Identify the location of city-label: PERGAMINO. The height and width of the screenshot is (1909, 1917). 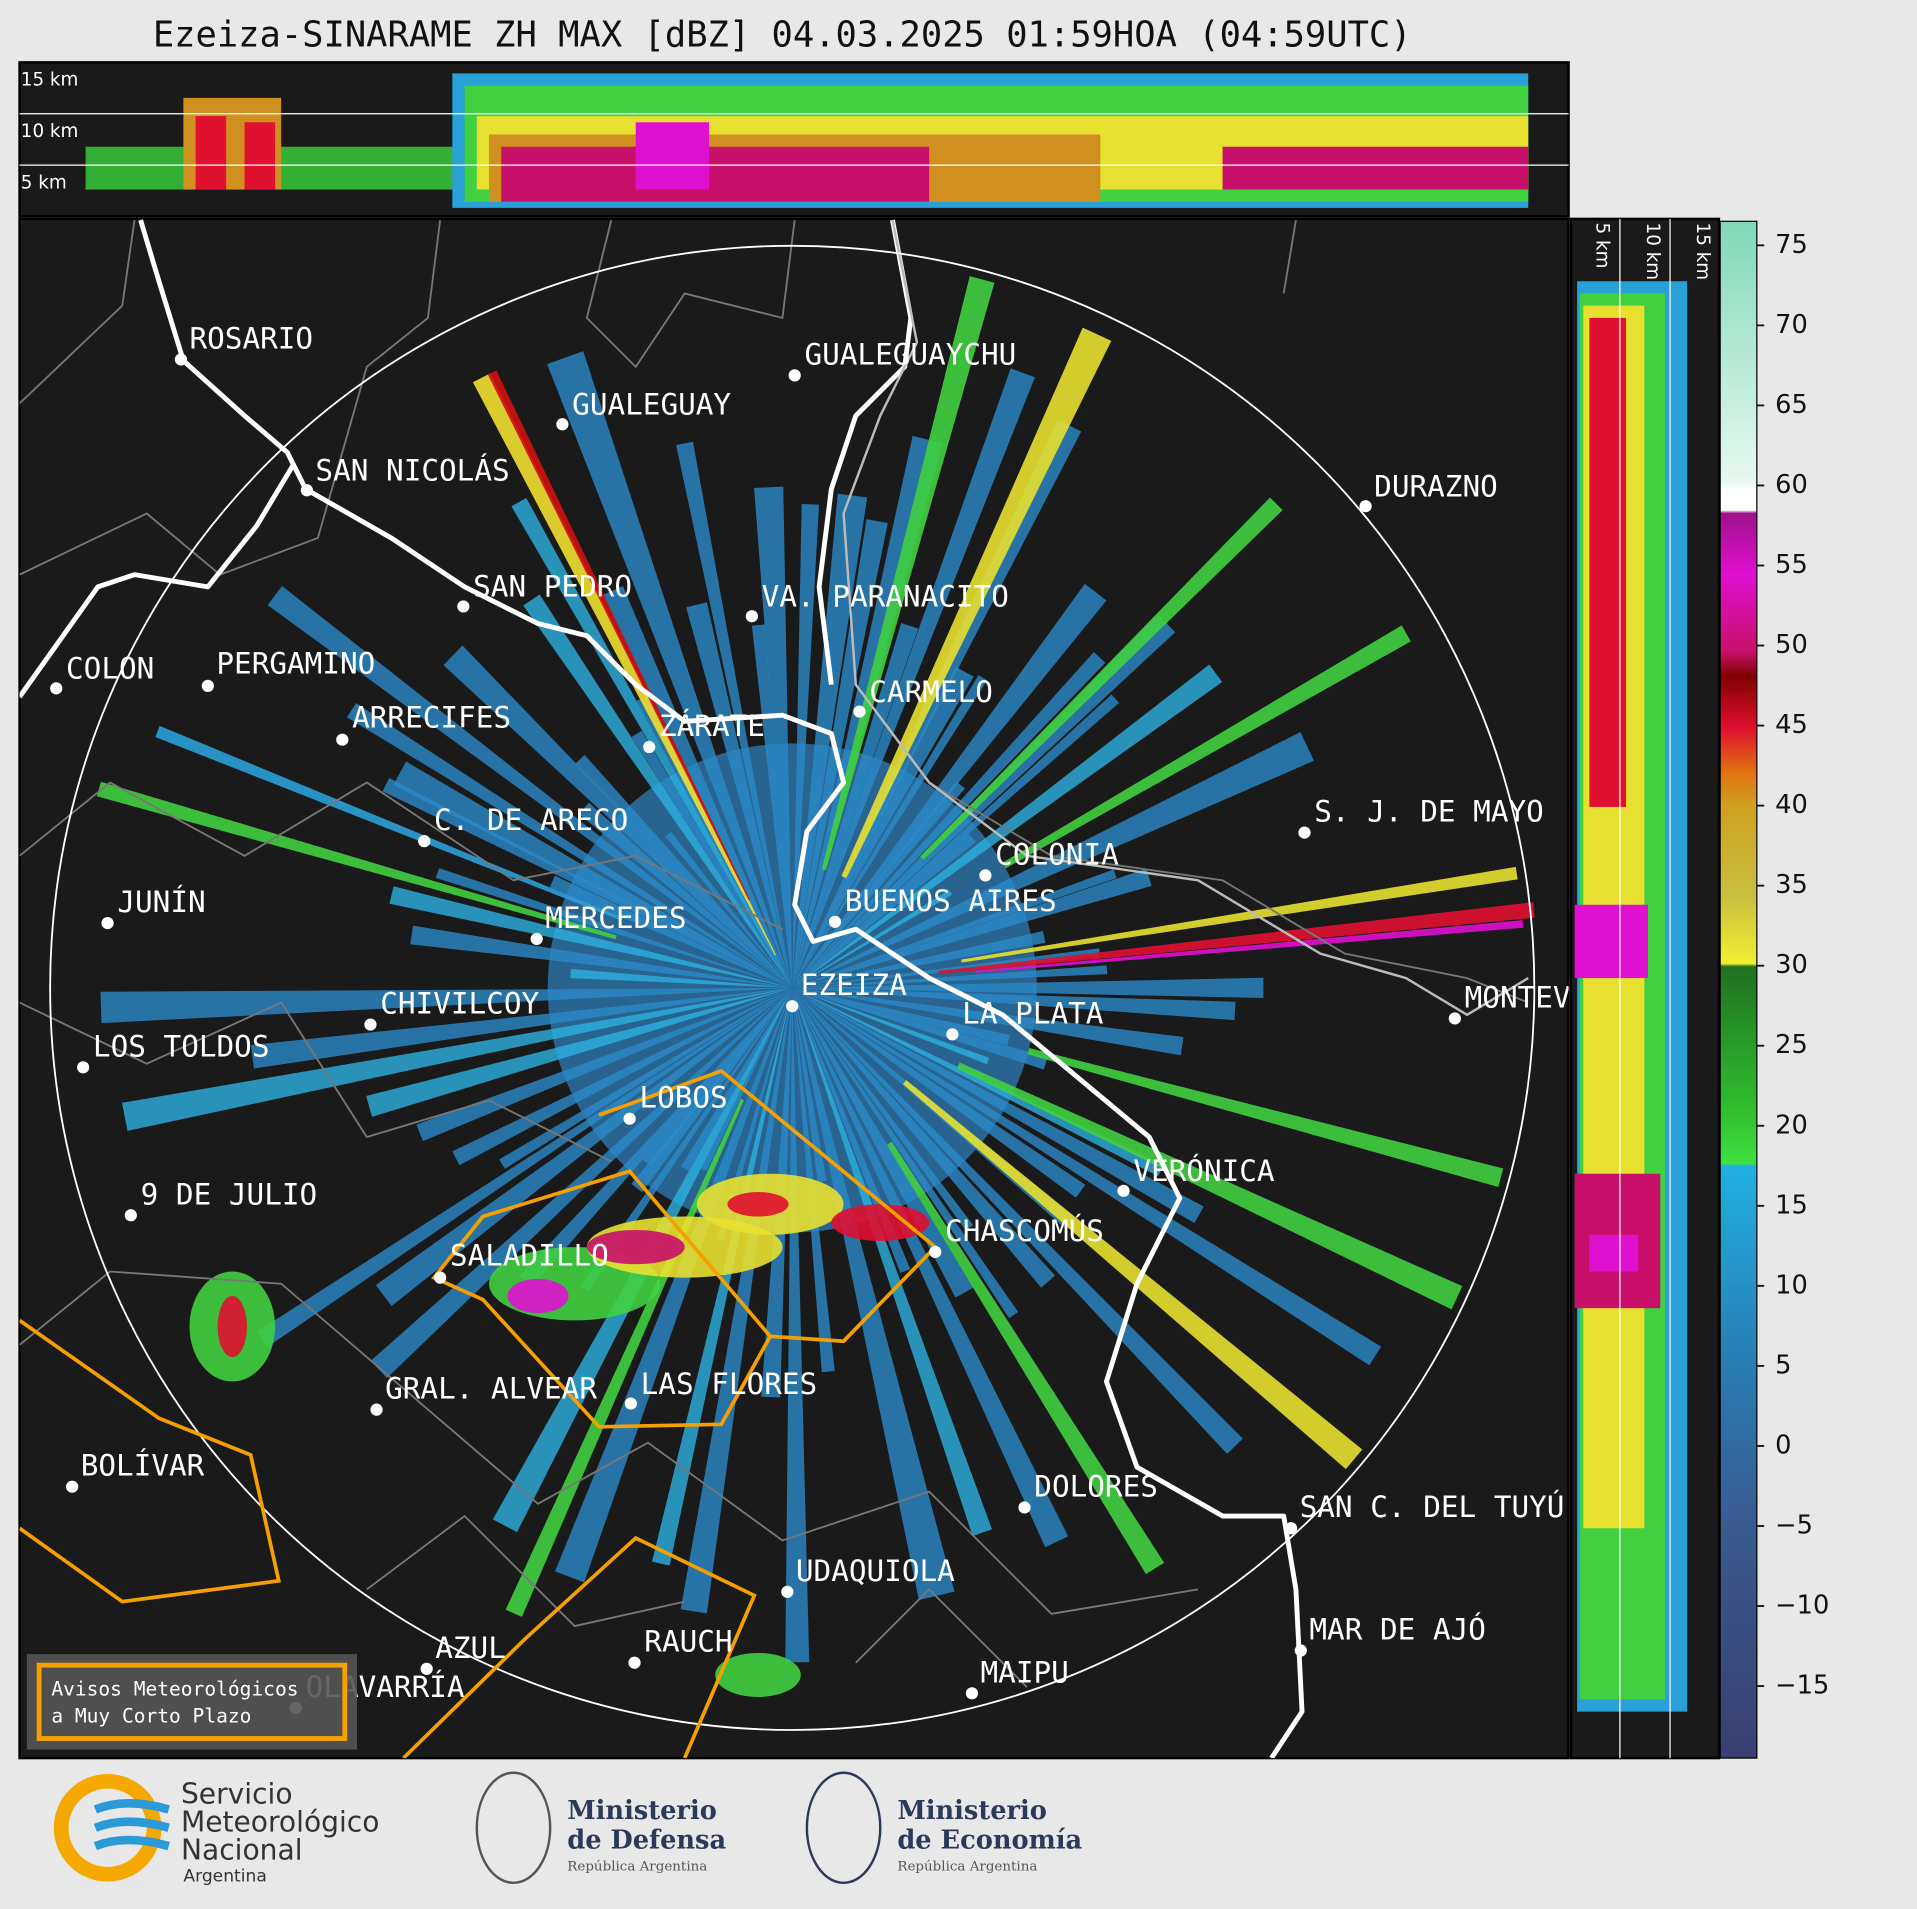
(295, 664).